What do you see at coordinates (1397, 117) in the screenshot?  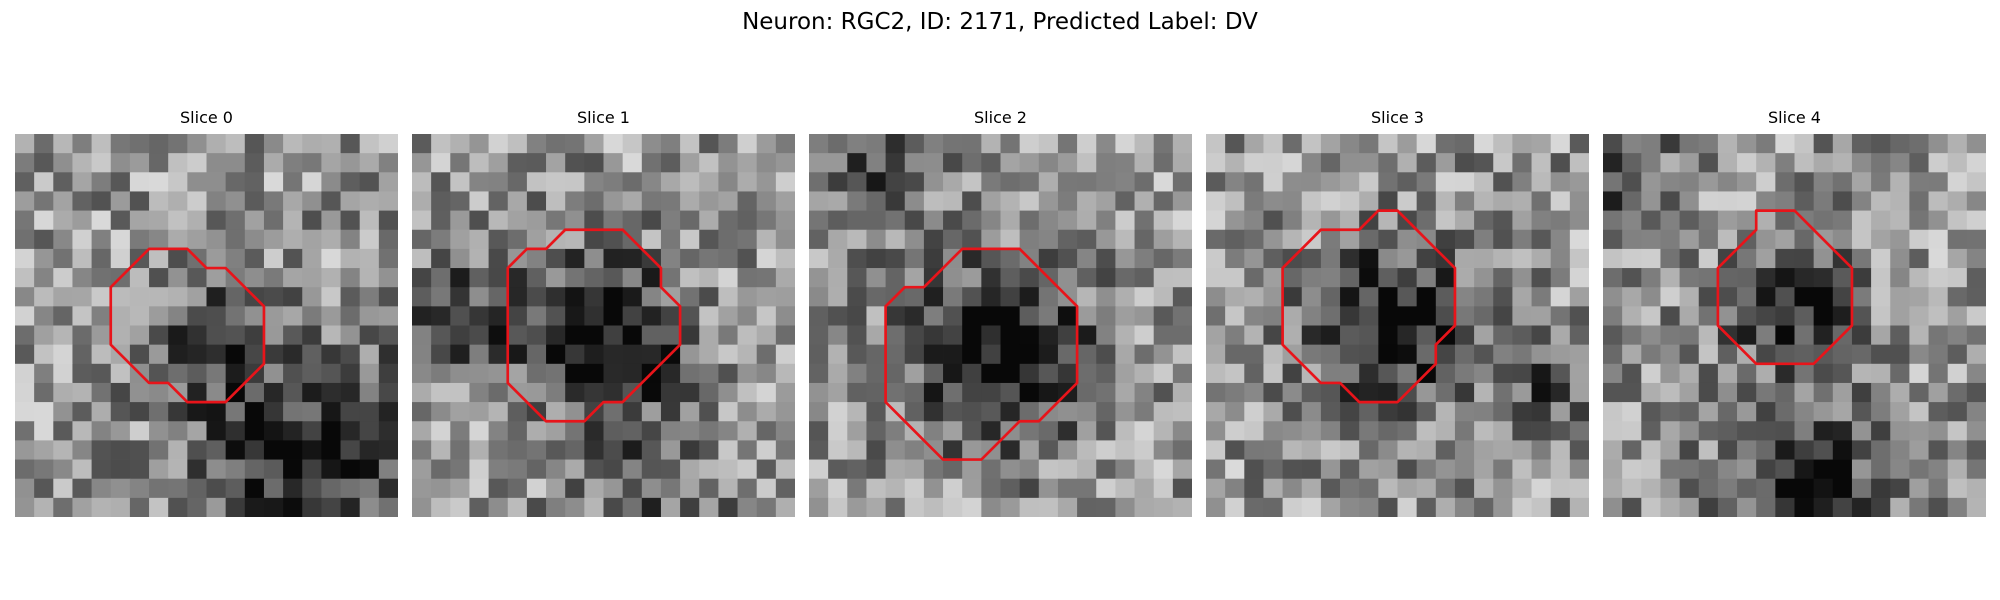 I see `slice-title: Slice 3` at bounding box center [1397, 117].